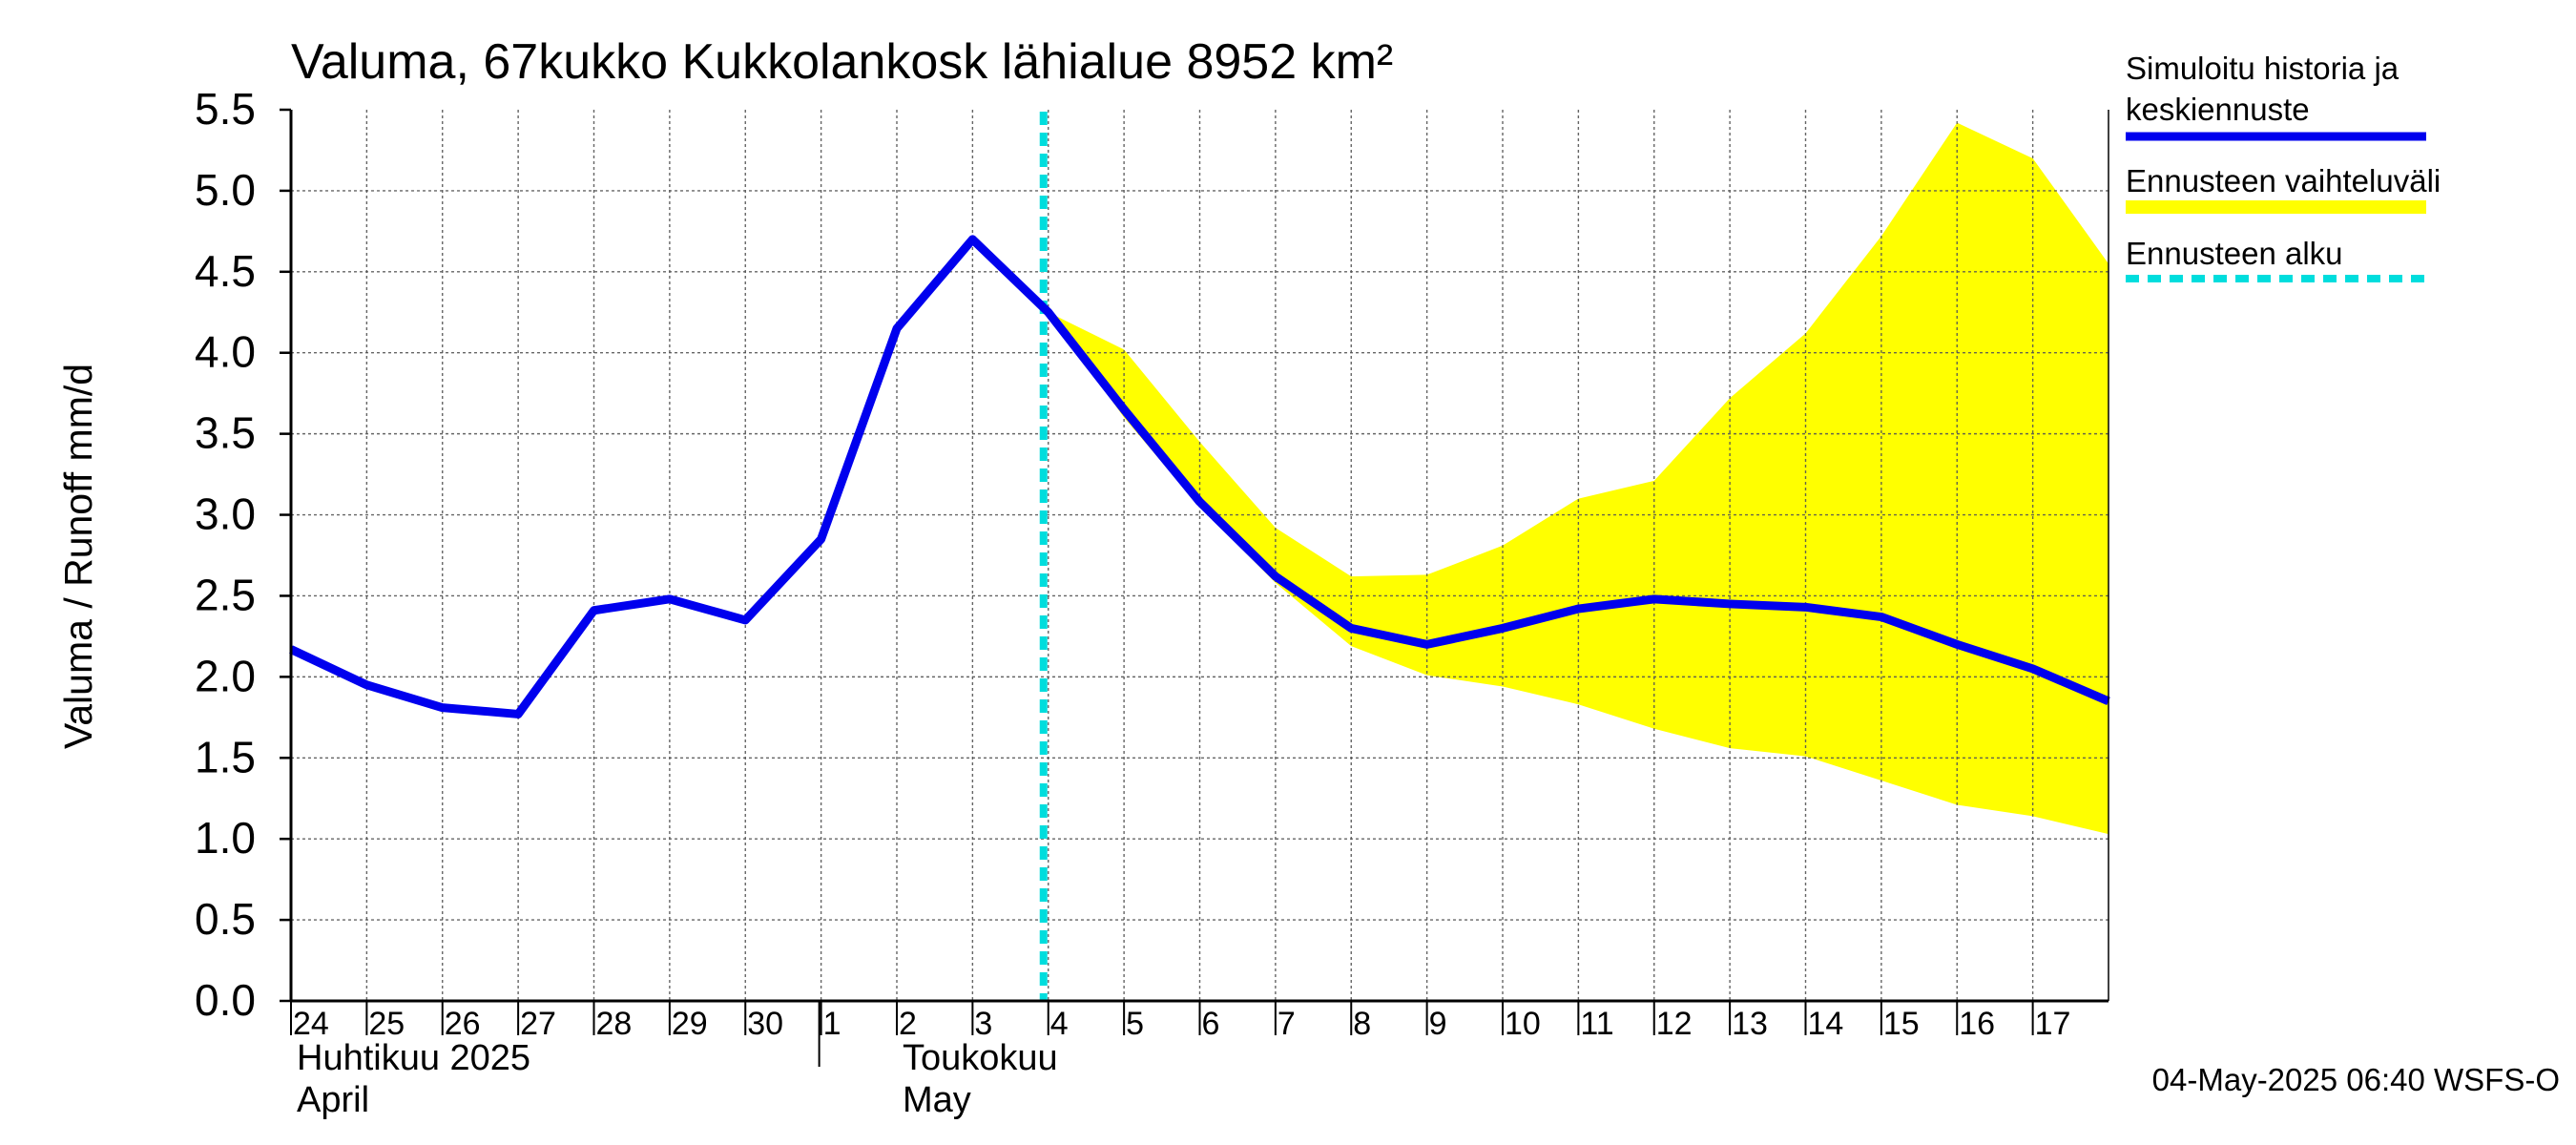 This screenshot has height=1145, width=2576. Describe the element at coordinates (983, 1024) in the screenshot. I see `x-tick-label: 3` at that location.